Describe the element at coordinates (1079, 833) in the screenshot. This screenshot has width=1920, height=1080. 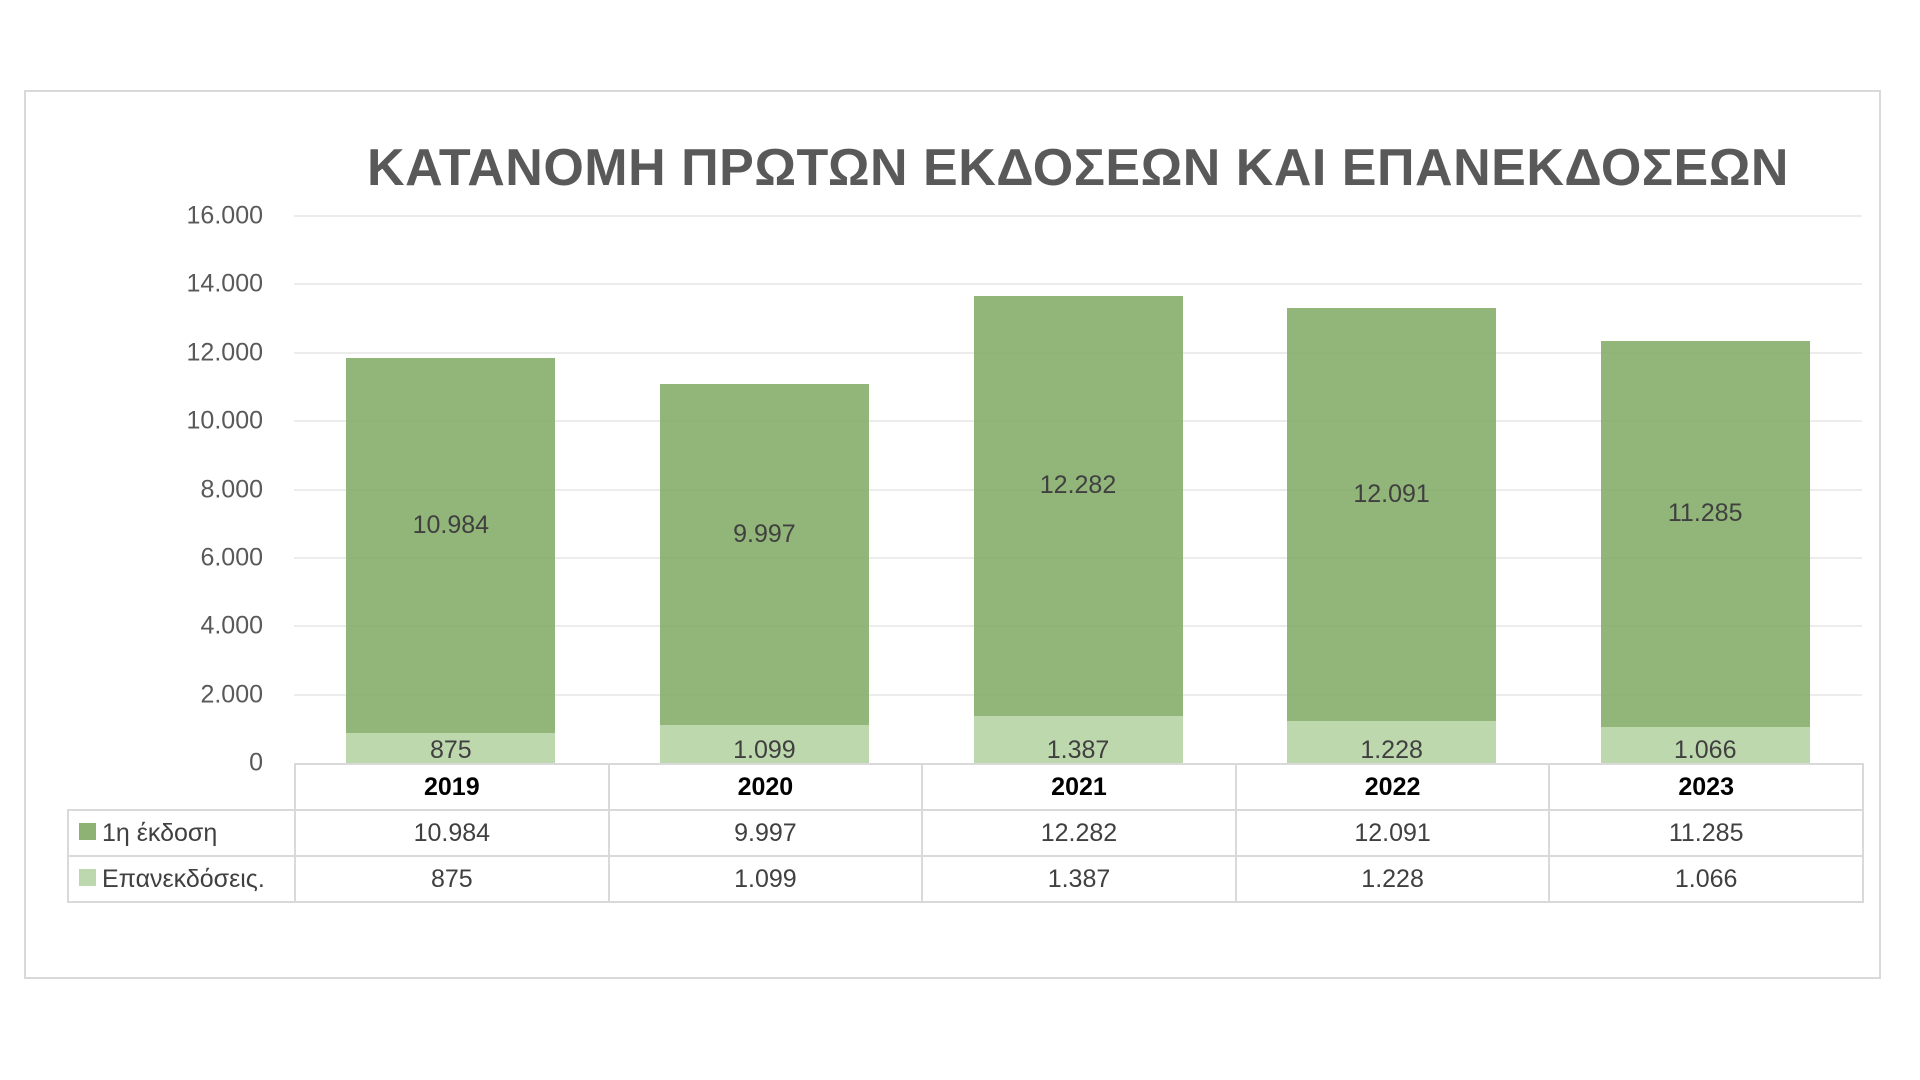
I see `table-cell: 12.282` at that location.